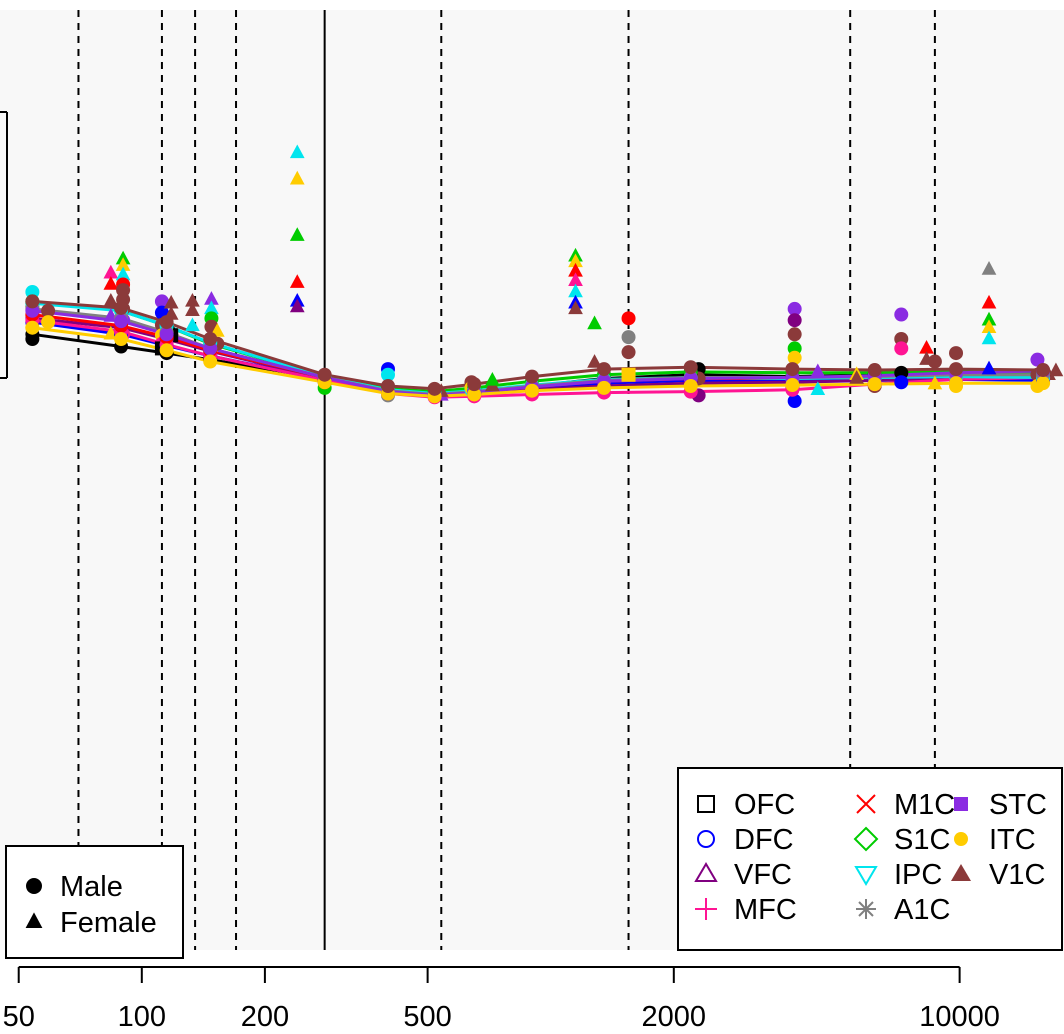 The image size is (1064, 1034). Describe the element at coordinates (866, 876) in the screenshot. I see `region-legend-marker-ipc` at that location.